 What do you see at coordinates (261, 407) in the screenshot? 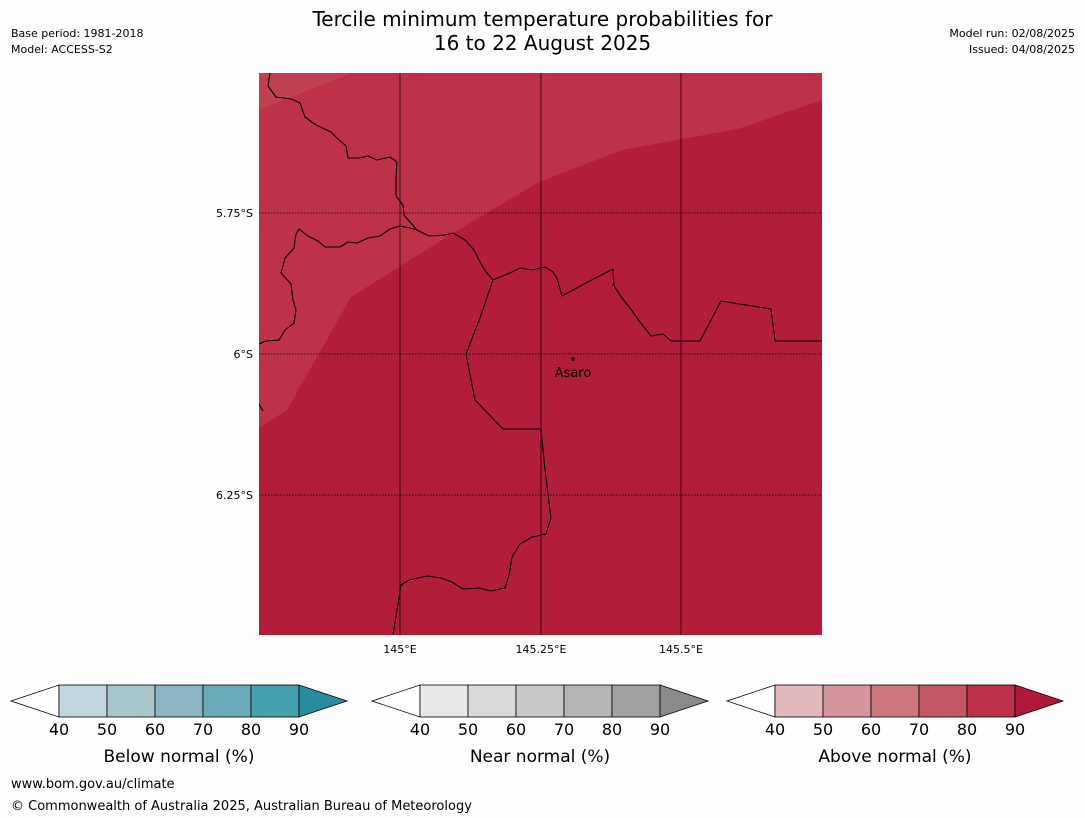
I see `boundary-west-stub` at bounding box center [261, 407].